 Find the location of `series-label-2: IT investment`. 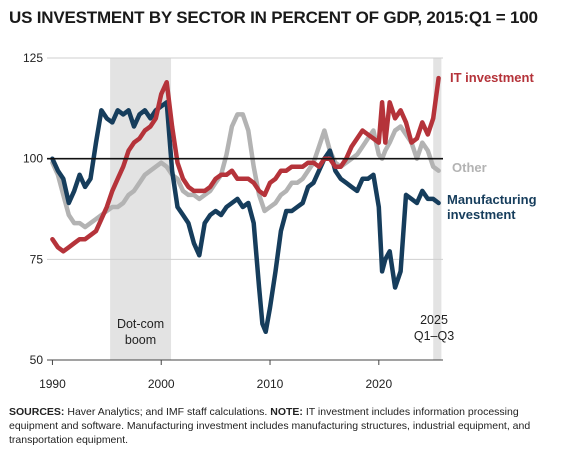

series-label-2: IT investment is located at coordinates (492, 77).